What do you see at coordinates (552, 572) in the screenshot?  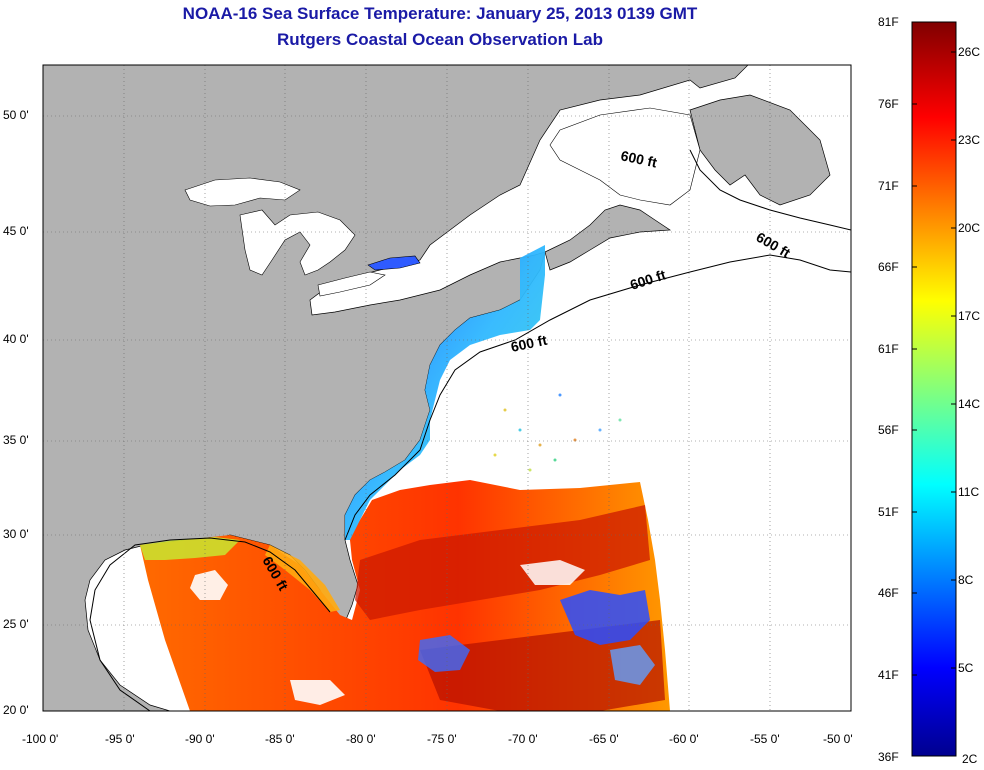 I see `cloud-hole-atlantic` at bounding box center [552, 572].